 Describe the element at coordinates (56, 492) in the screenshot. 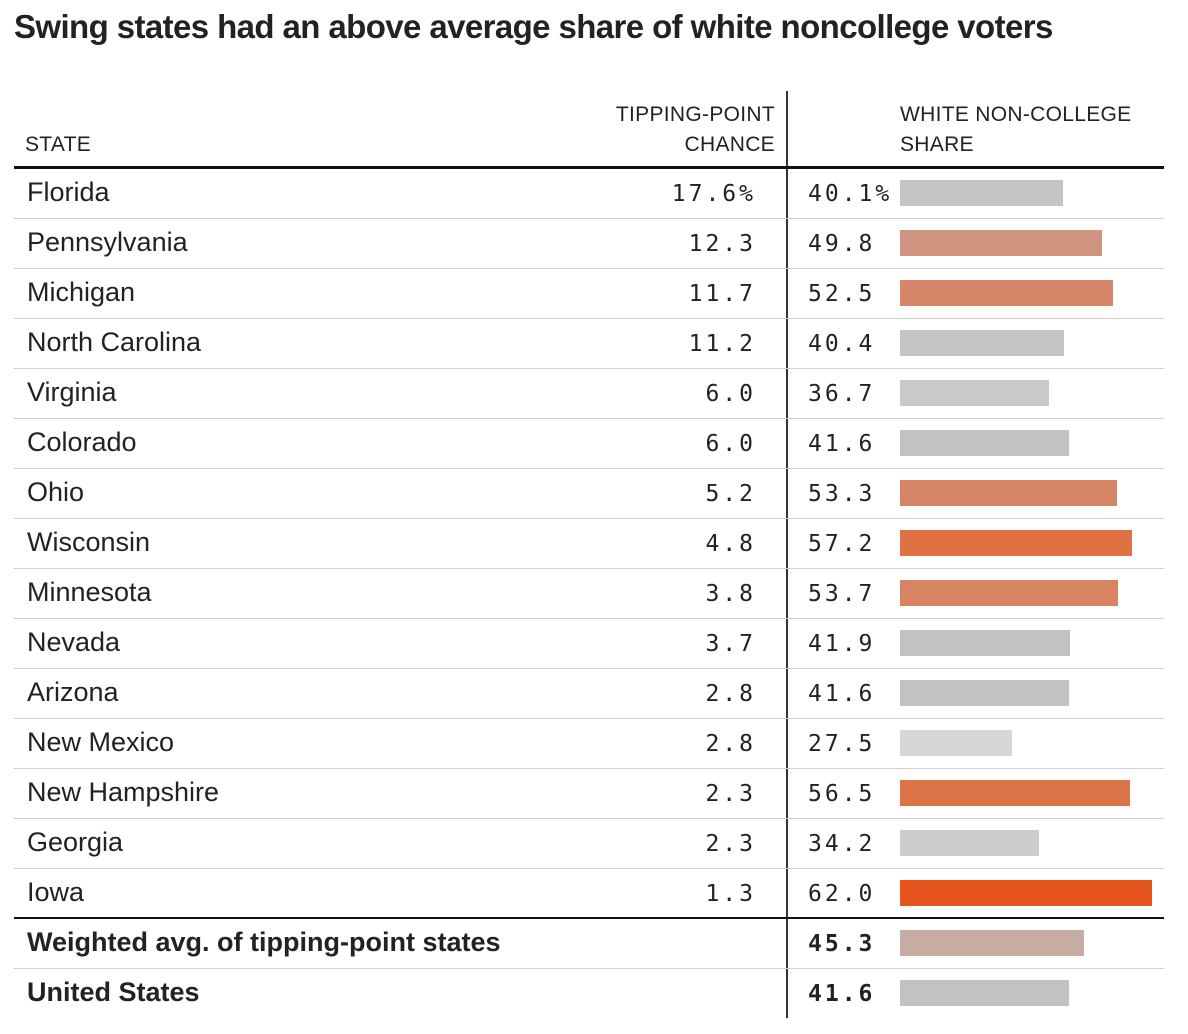

I see `row-state-name: Ohio` at that location.